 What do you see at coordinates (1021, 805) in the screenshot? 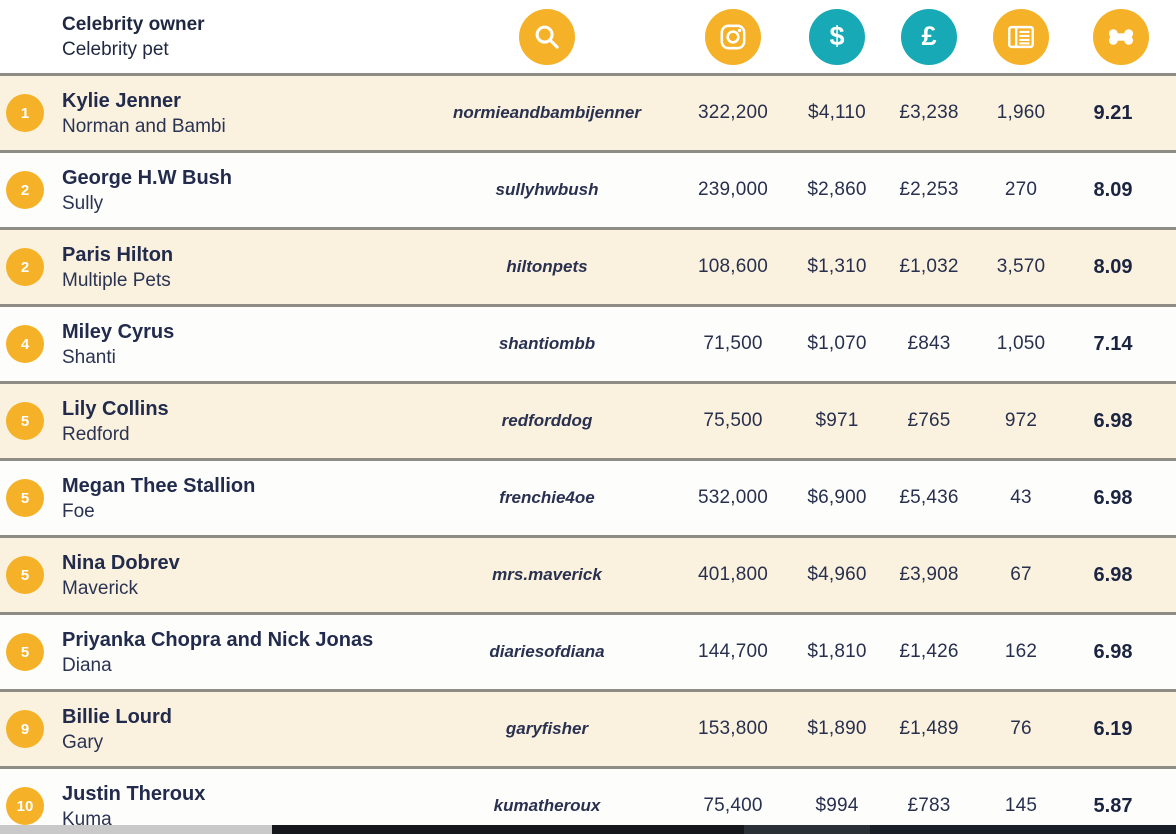
I see `articles-count: 145` at bounding box center [1021, 805].